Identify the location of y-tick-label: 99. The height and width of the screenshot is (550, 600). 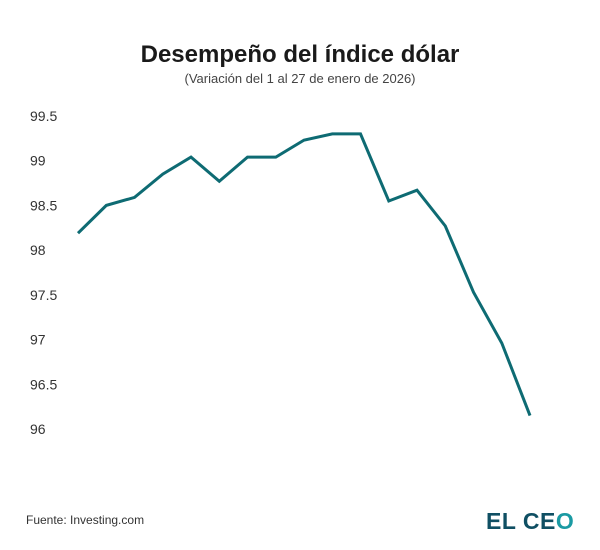
(38, 161).